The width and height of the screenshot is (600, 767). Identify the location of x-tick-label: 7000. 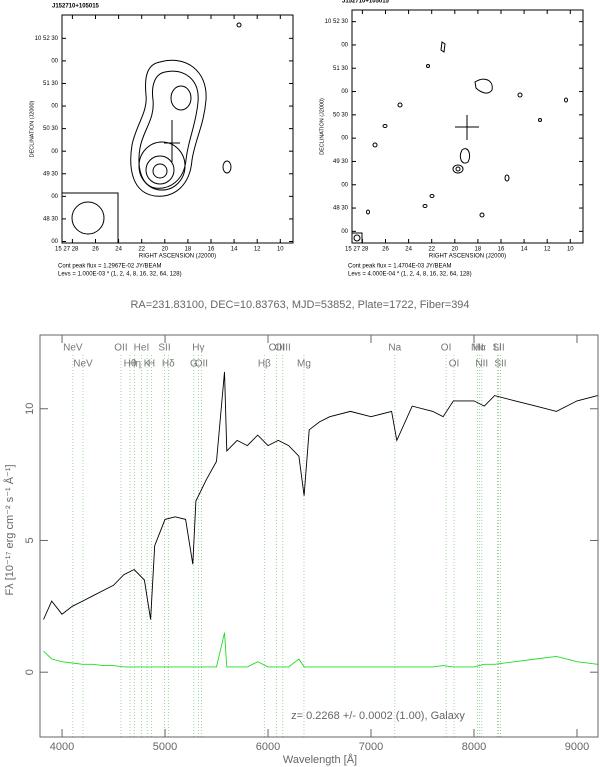
(371, 747).